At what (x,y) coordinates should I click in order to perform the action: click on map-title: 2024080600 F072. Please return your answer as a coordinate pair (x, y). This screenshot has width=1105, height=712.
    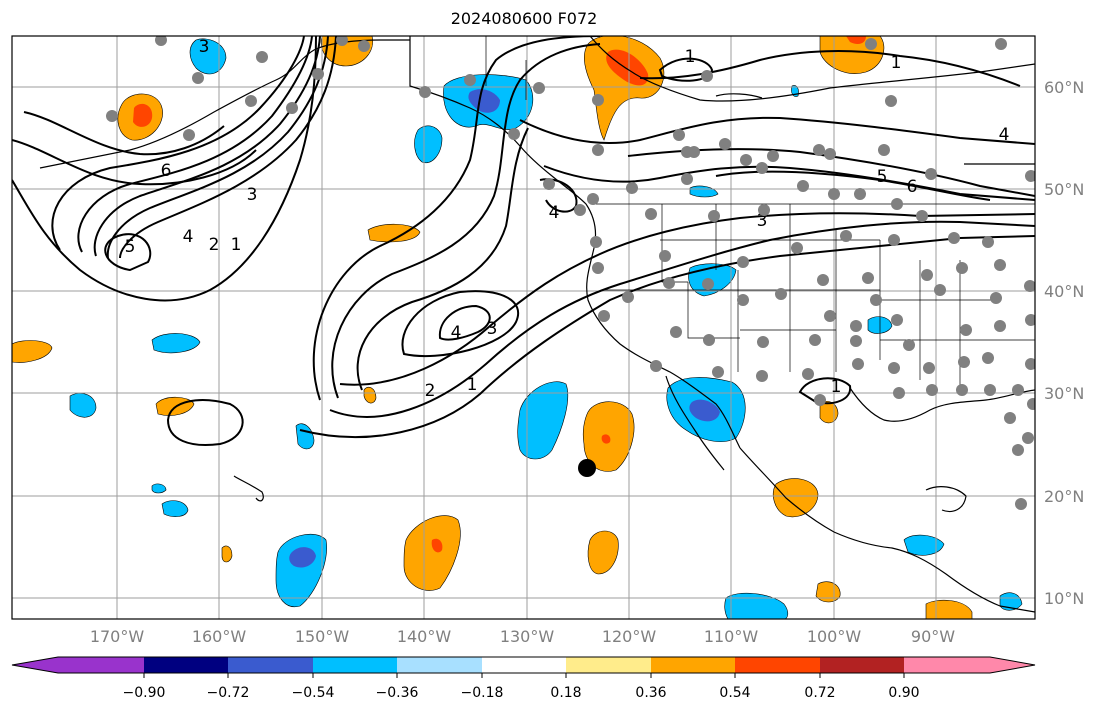
    Looking at the image, I should click on (524, 18).